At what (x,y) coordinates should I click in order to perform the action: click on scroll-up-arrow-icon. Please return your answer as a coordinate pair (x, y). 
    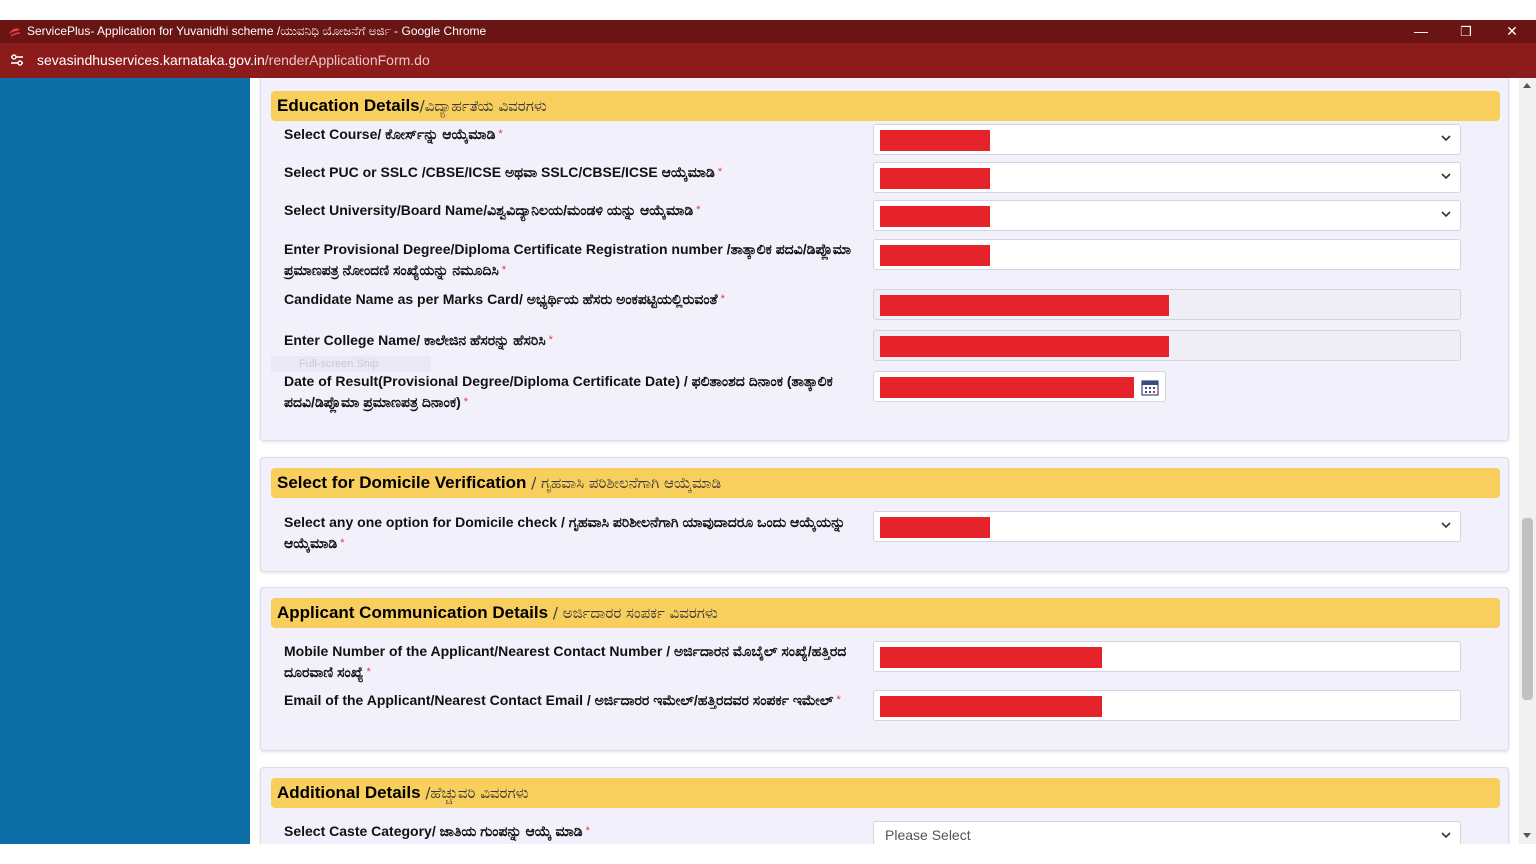
    Looking at the image, I should click on (1527, 85).